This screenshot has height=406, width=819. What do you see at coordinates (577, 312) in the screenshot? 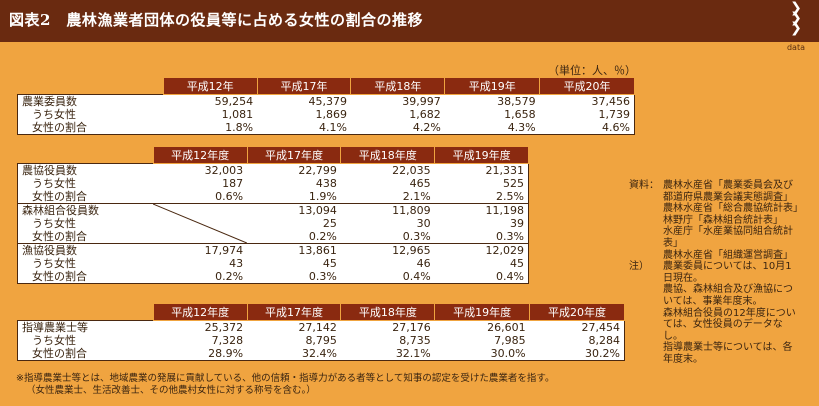
I see `header-cell: 平成20年度` at bounding box center [577, 312].